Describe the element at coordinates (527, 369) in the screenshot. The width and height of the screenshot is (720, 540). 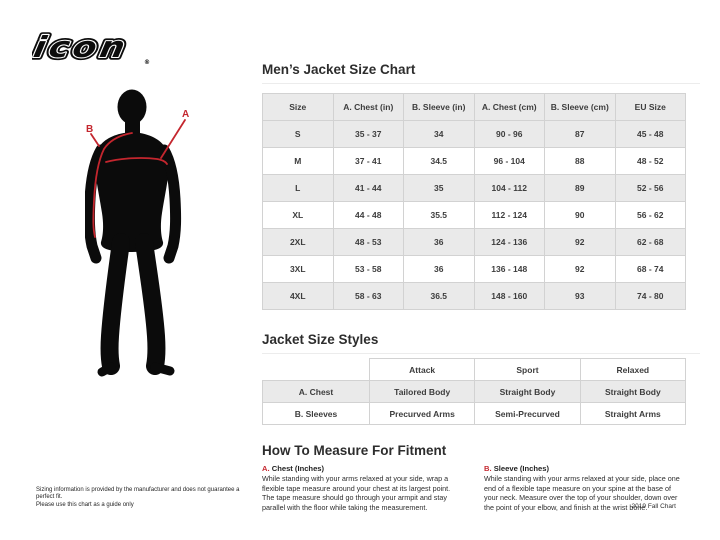
I see `column-header-sport: Sport` at that location.